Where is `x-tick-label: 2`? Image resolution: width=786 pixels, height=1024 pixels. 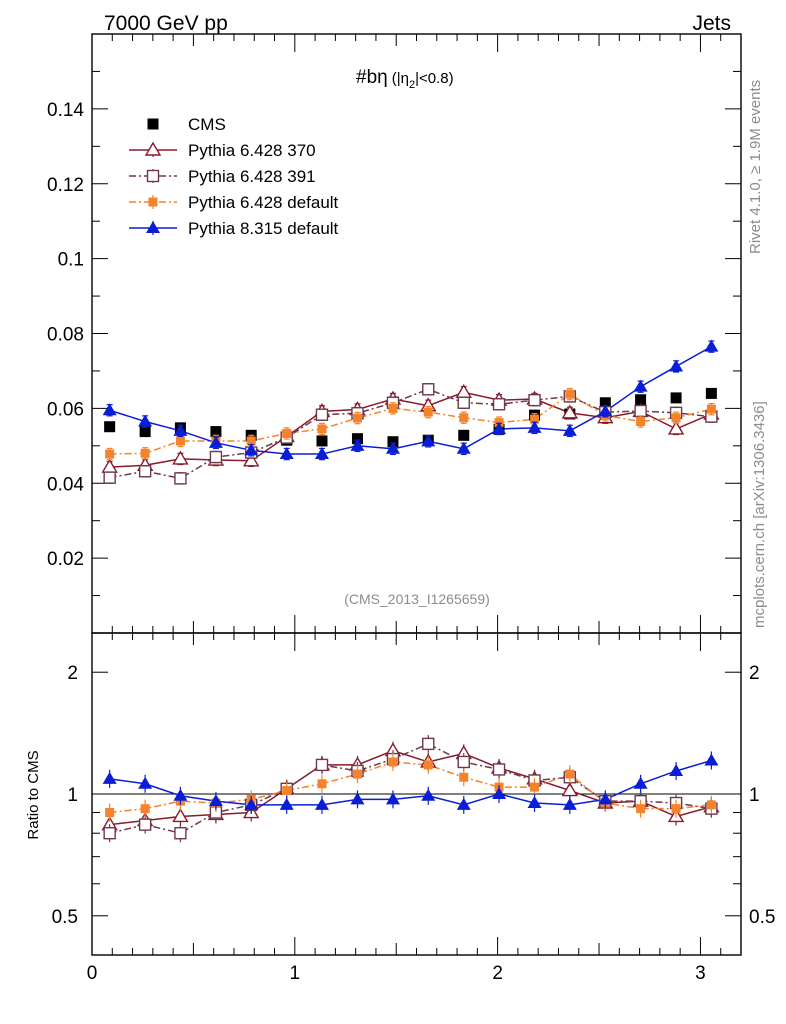 x-tick-label: 2 is located at coordinates (497, 973).